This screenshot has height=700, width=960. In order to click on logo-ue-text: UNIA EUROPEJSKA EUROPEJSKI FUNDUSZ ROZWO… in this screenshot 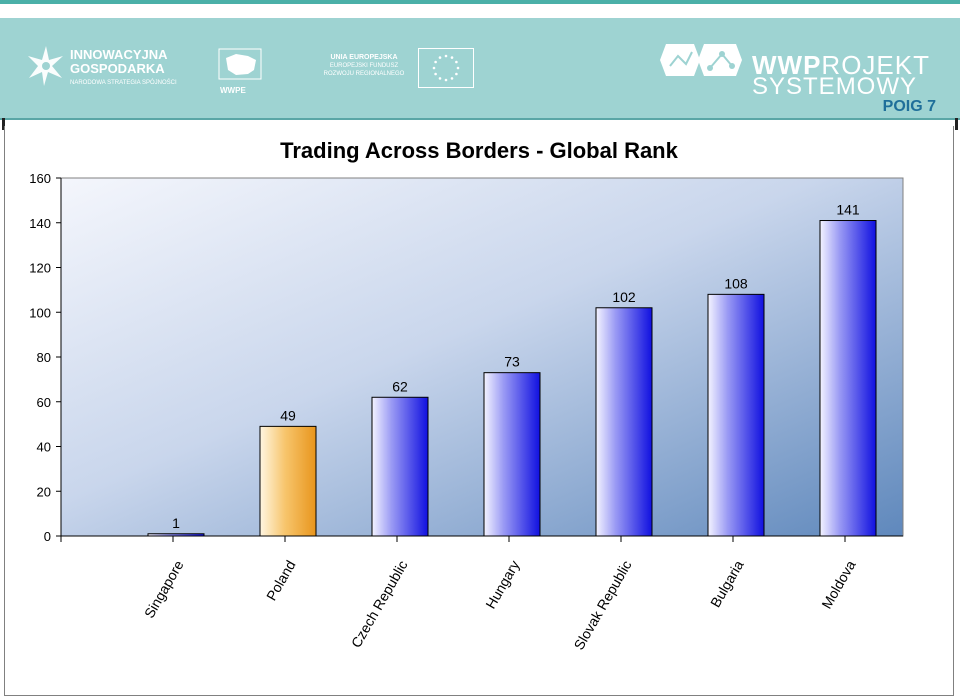, I will do `click(364, 66)`.